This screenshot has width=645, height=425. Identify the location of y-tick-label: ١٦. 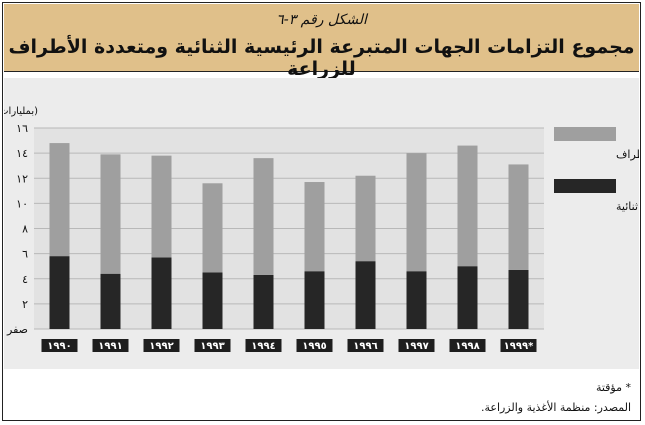
(22, 128).